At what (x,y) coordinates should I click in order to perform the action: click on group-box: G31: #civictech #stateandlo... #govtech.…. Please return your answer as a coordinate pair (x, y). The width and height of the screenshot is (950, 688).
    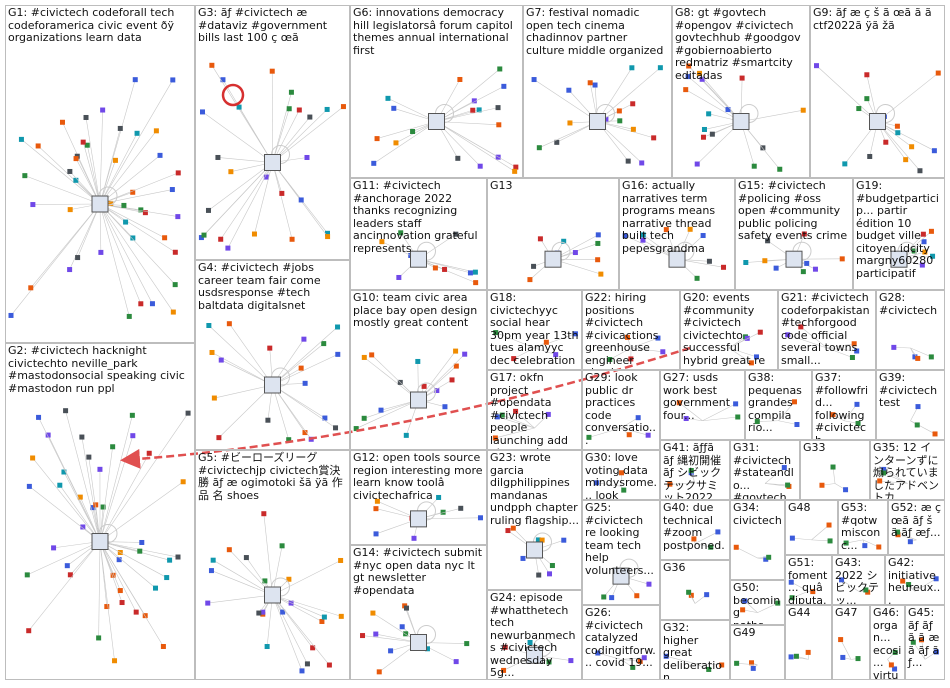
    Looking at the image, I should click on (765, 470).